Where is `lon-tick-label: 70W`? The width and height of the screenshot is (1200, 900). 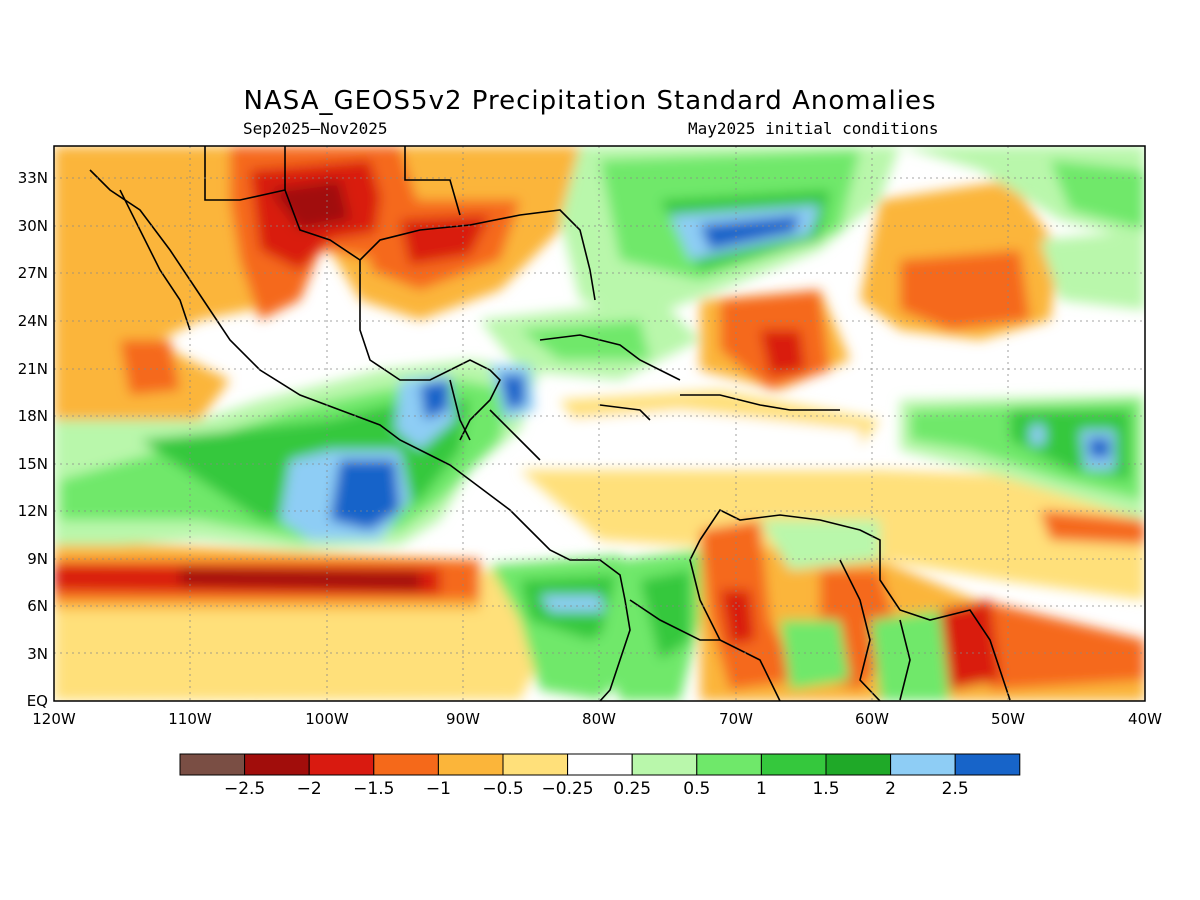 lon-tick-label: 70W is located at coordinates (736, 719).